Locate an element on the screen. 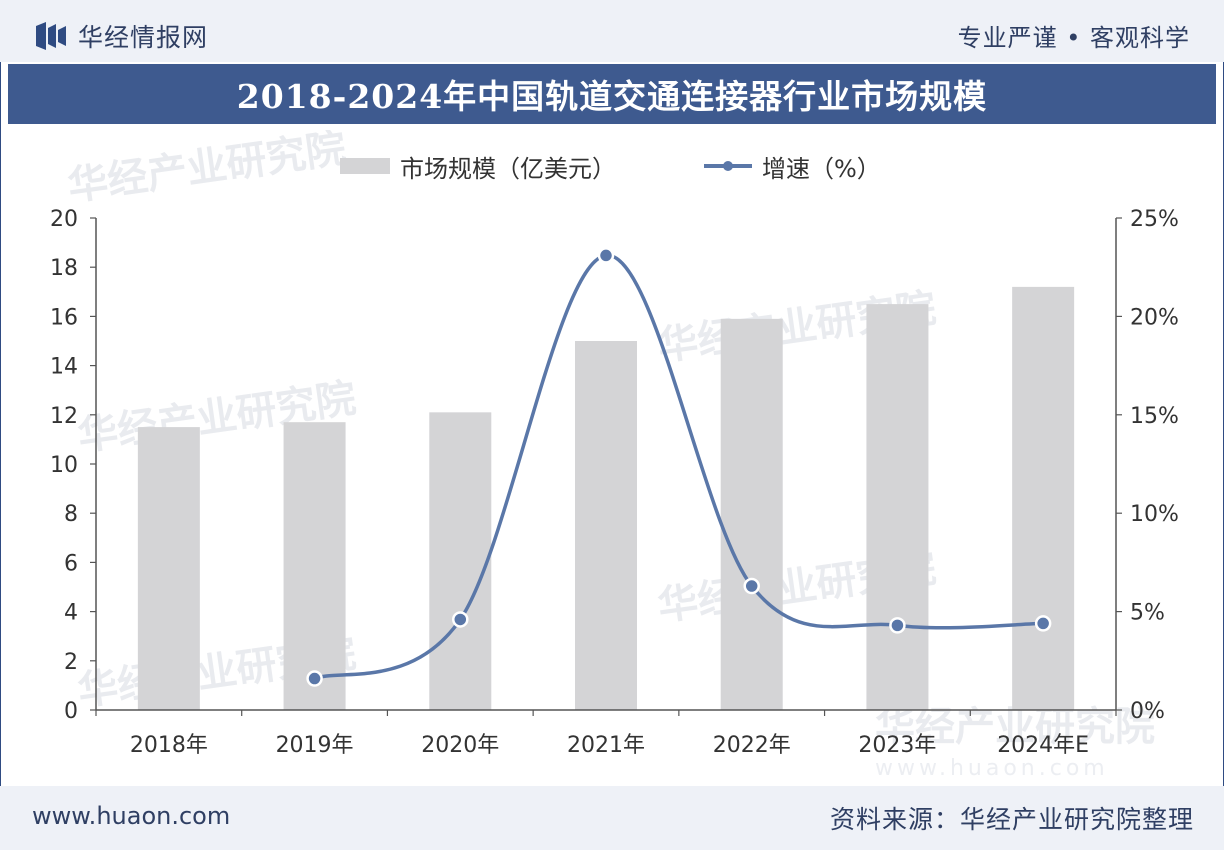  left-tick-label: 14 is located at coordinates (64, 367).